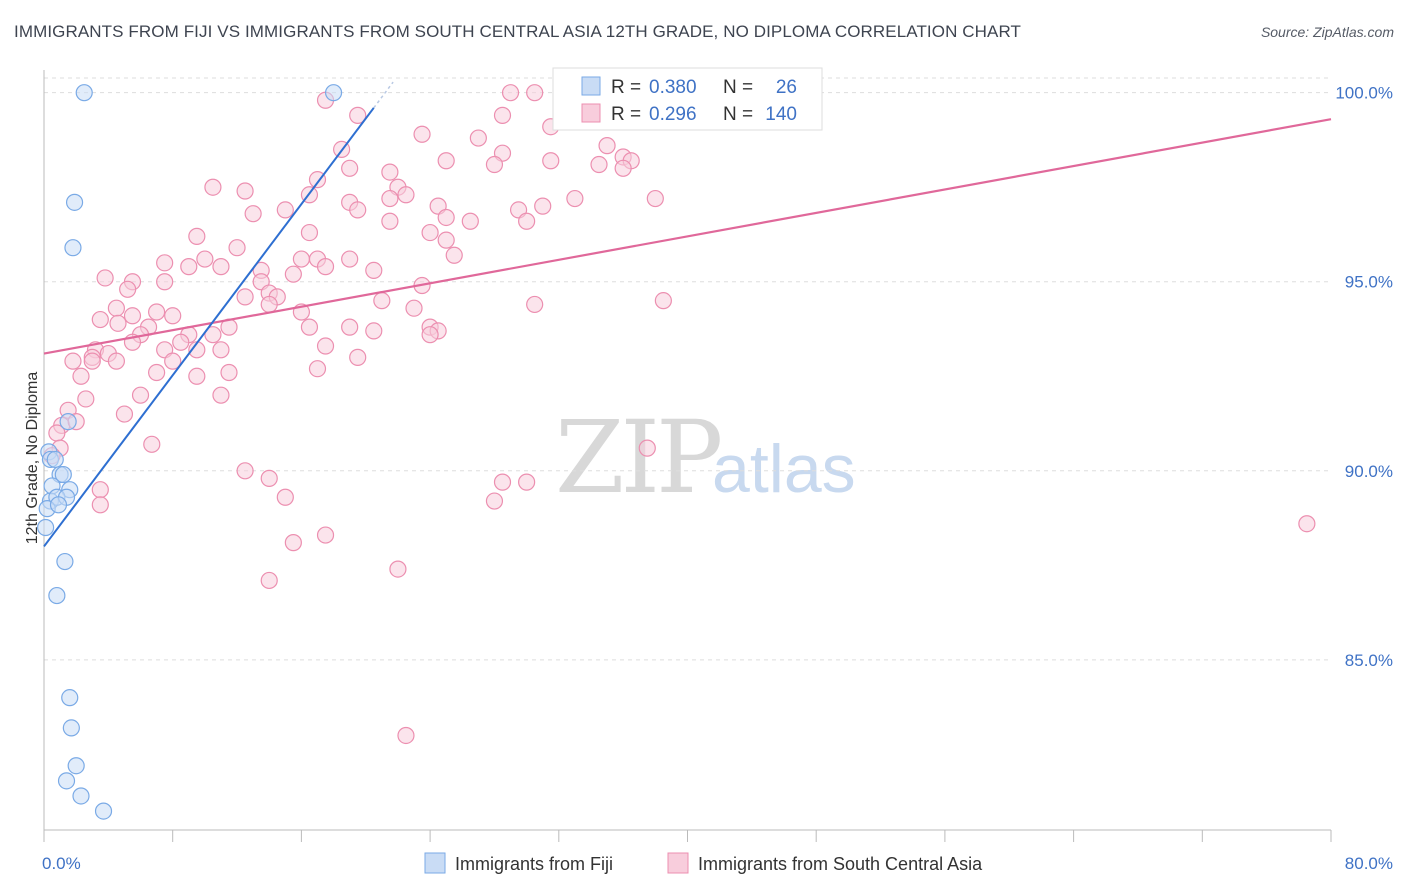 The height and width of the screenshot is (892, 1406). I want to click on stats-legend: R = 0.380 N = 26 R = 0.296 N = 140, so click(687, 99).